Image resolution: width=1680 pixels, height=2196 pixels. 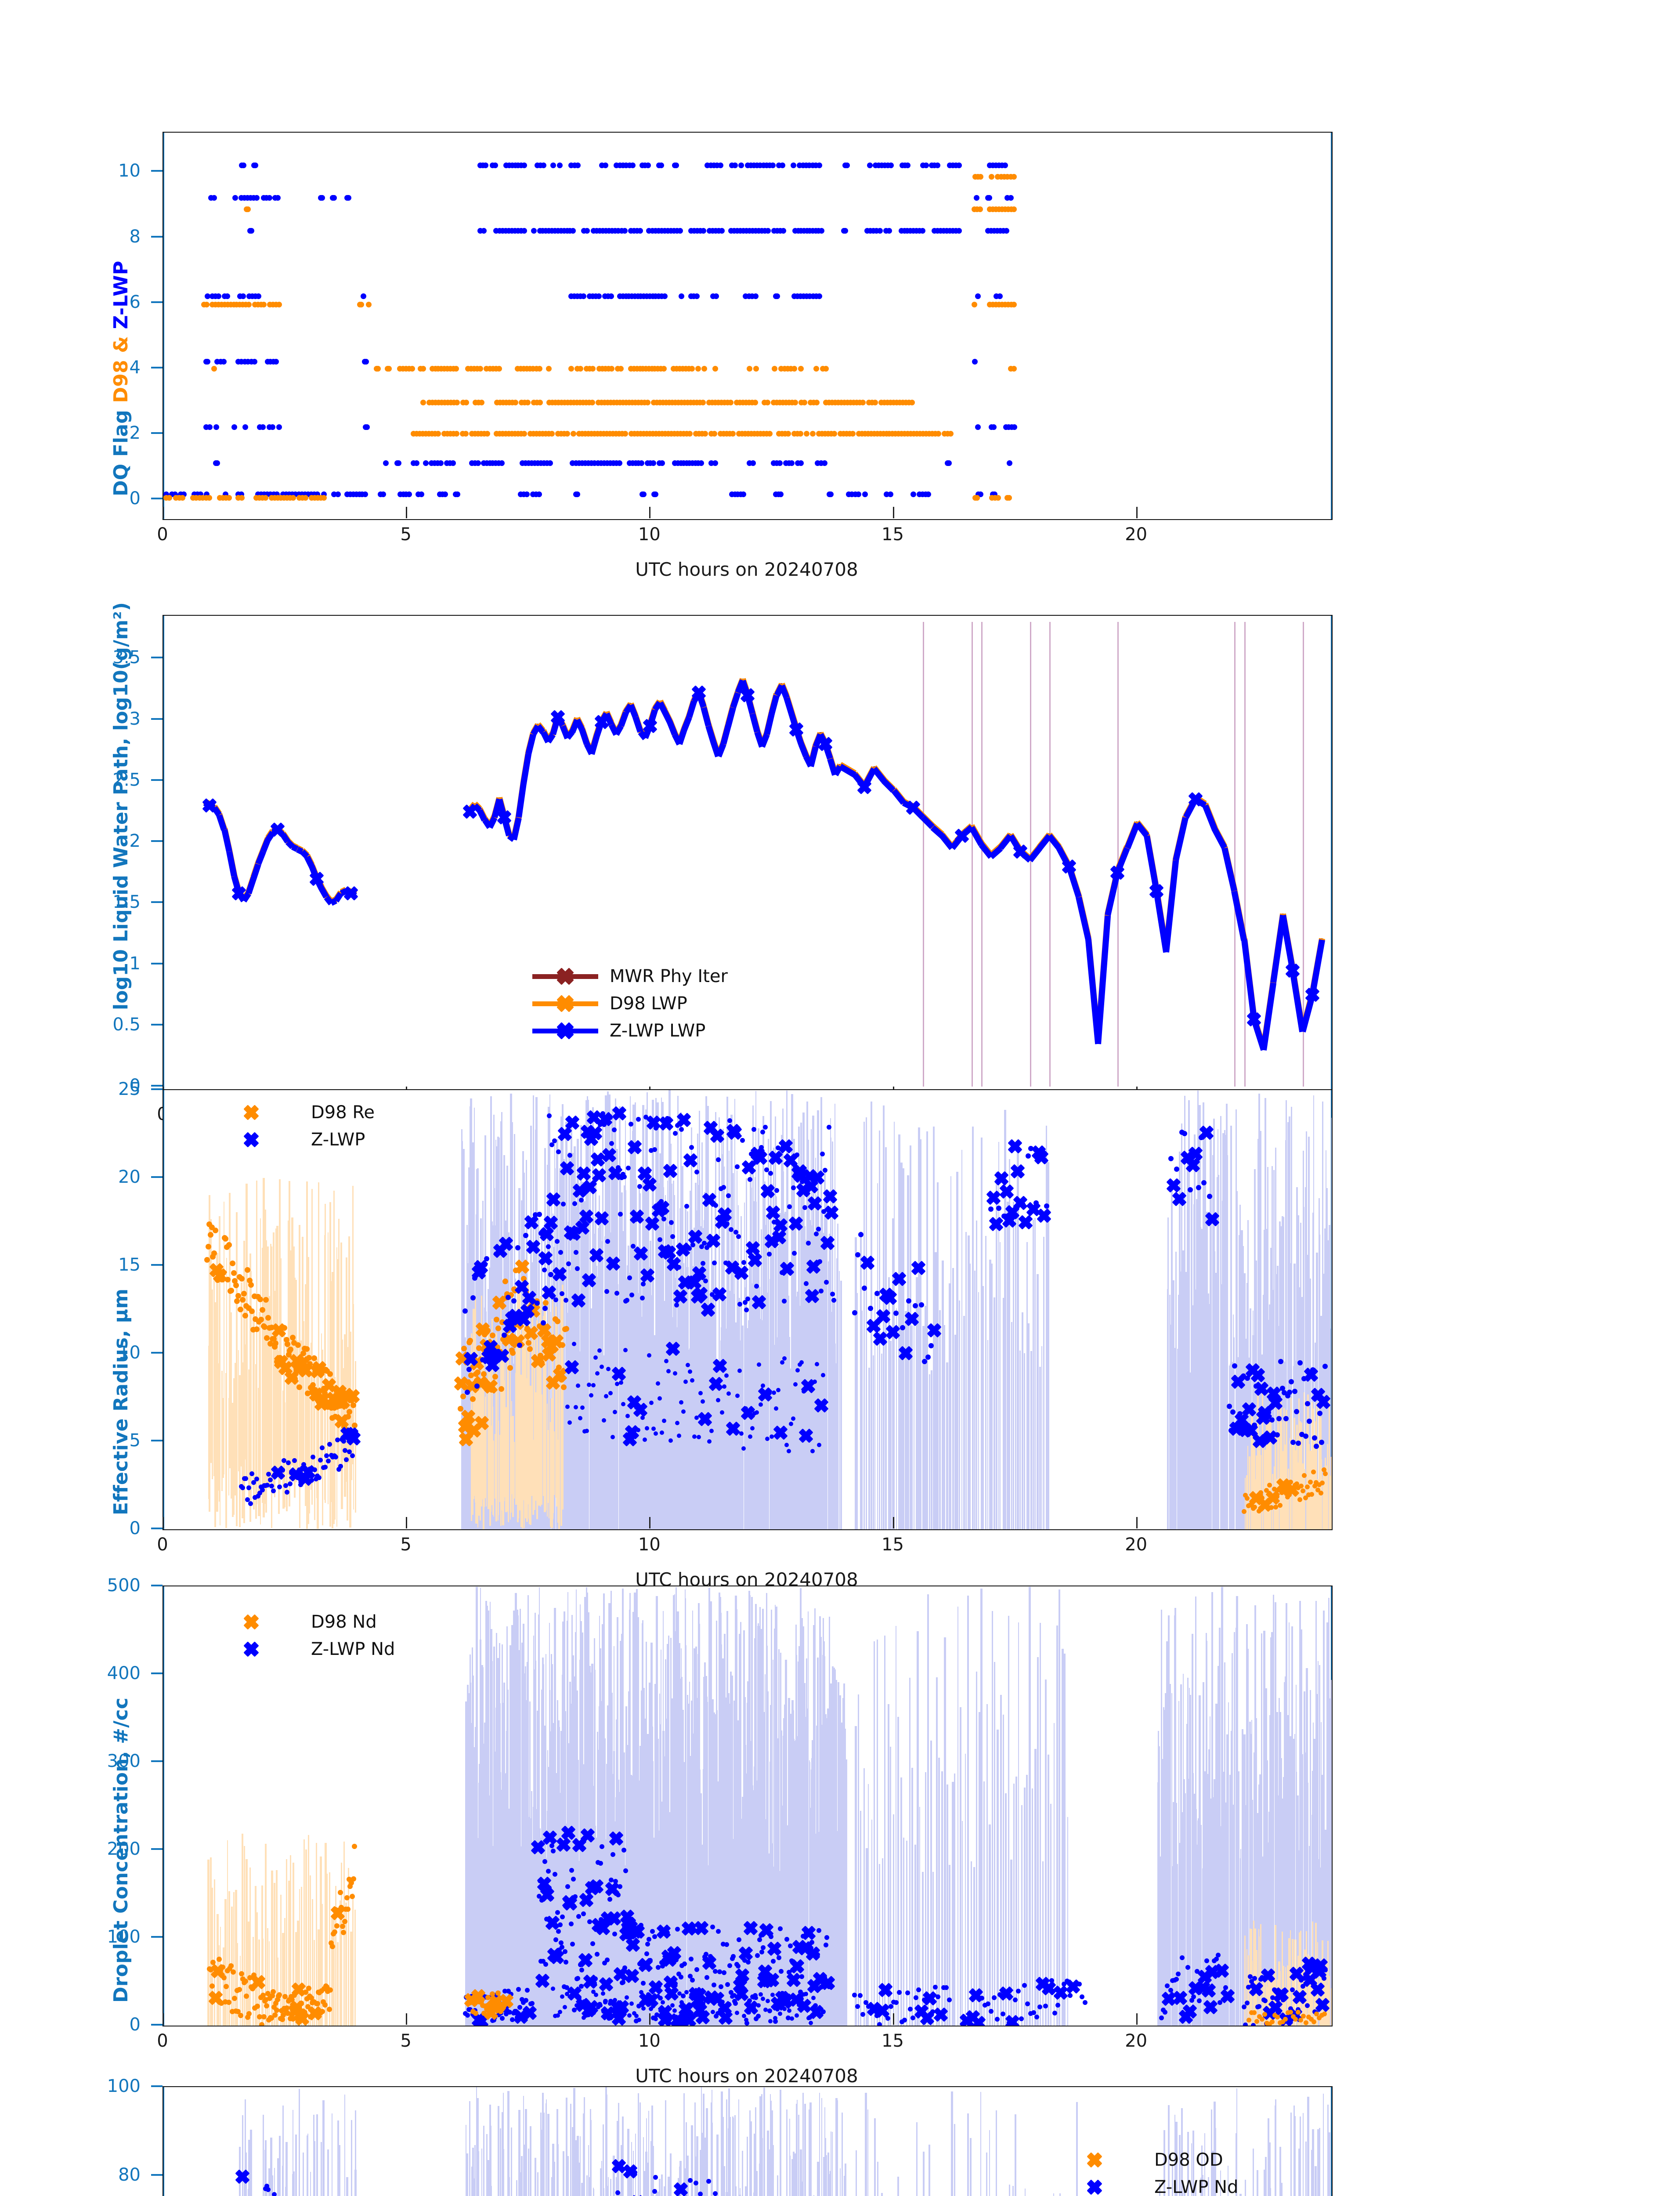 What do you see at coordinates (893, 1545) in the screenshot?
I see `x-tick-label: 15` at bounding box center [893, 1545].